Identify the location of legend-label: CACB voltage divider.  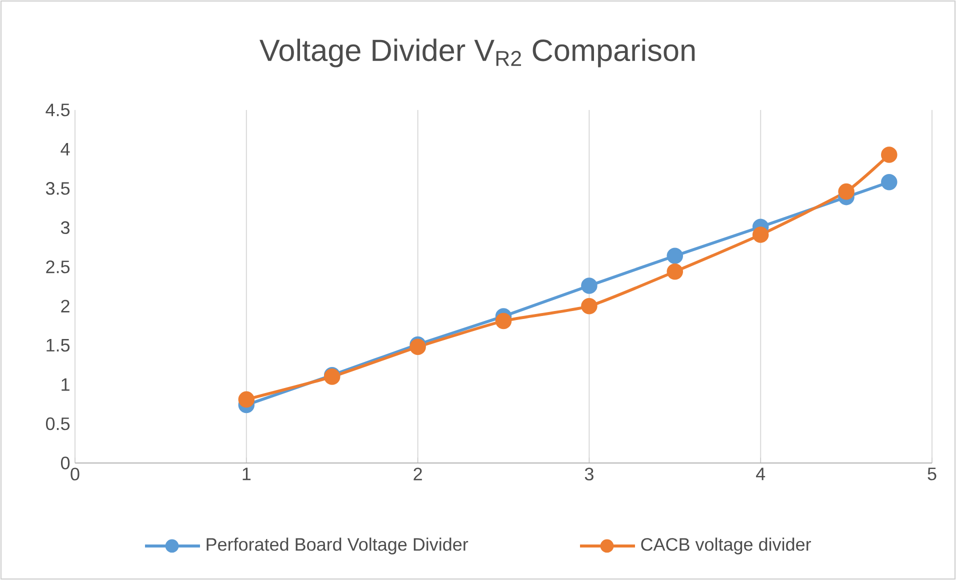
(726, 546).